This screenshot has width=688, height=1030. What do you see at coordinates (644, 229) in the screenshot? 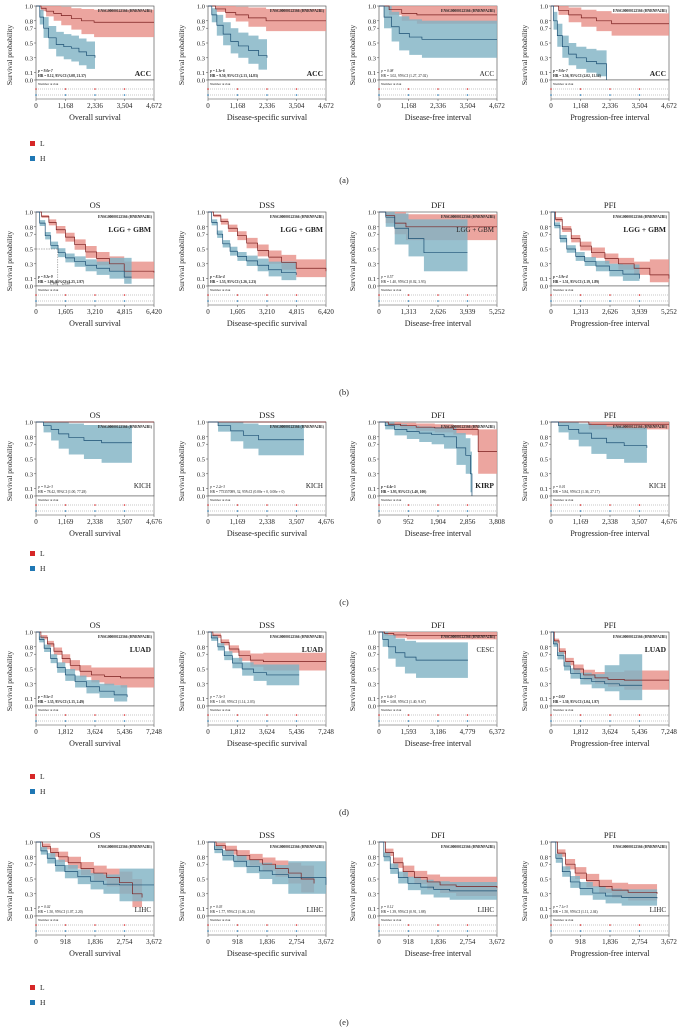
I see `cancer-label: LGG + GBM` at bounding box center [644, 229].